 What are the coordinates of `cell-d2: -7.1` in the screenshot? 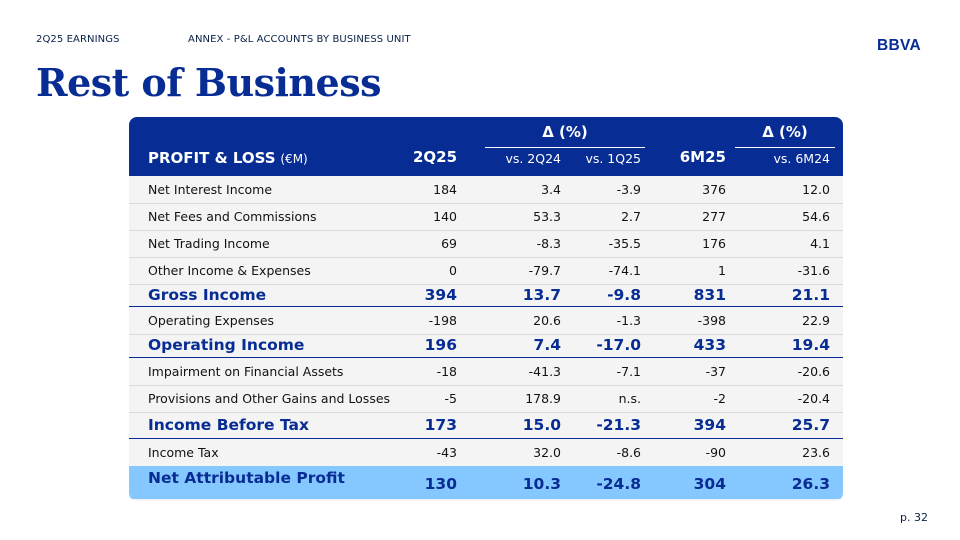 It's located at (628, 371).